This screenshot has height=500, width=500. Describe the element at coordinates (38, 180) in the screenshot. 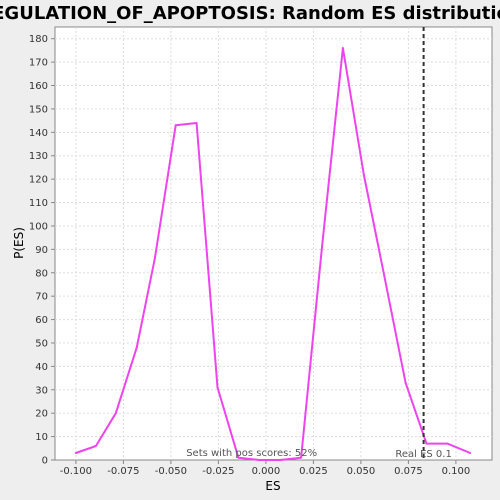

I see `y-tick-label: 120` at that location.